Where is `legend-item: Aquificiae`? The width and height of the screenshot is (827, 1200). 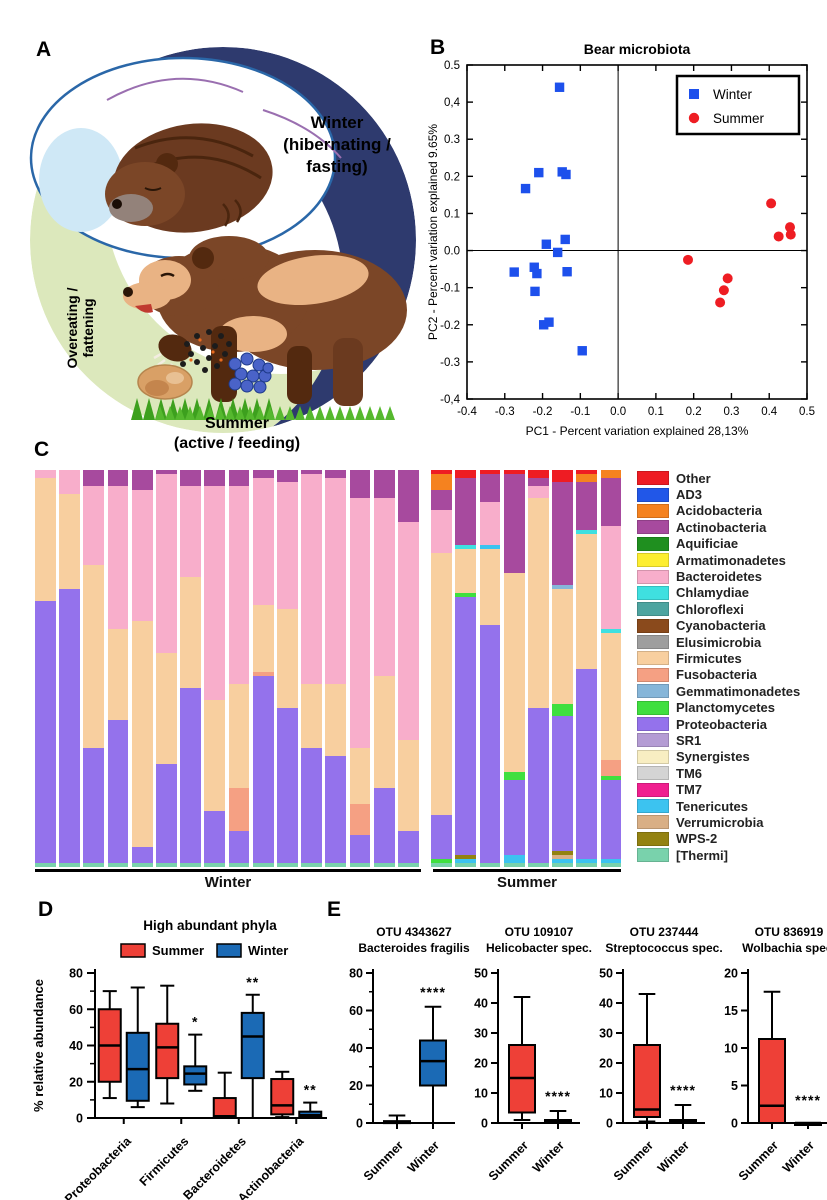
legend-item: Aquificiae is located at coordinates (718, 544).